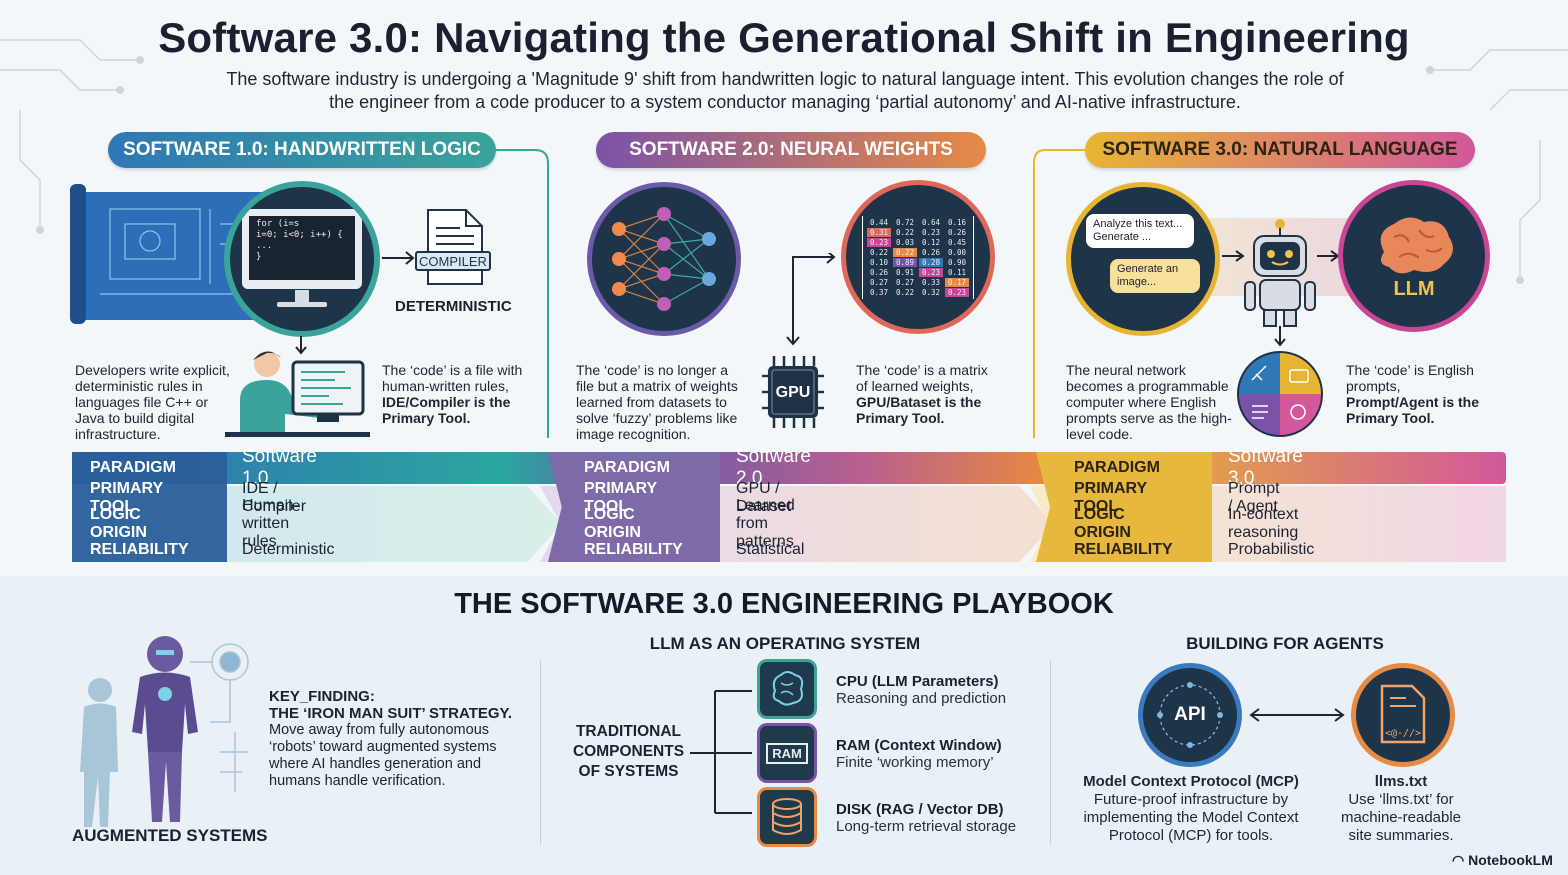 The height and width of the screenshot is (875, 1568). What do you see at coordinates (297, 394) in the screenshot?
I see `developer-icon` at bounding box center [297, 394].